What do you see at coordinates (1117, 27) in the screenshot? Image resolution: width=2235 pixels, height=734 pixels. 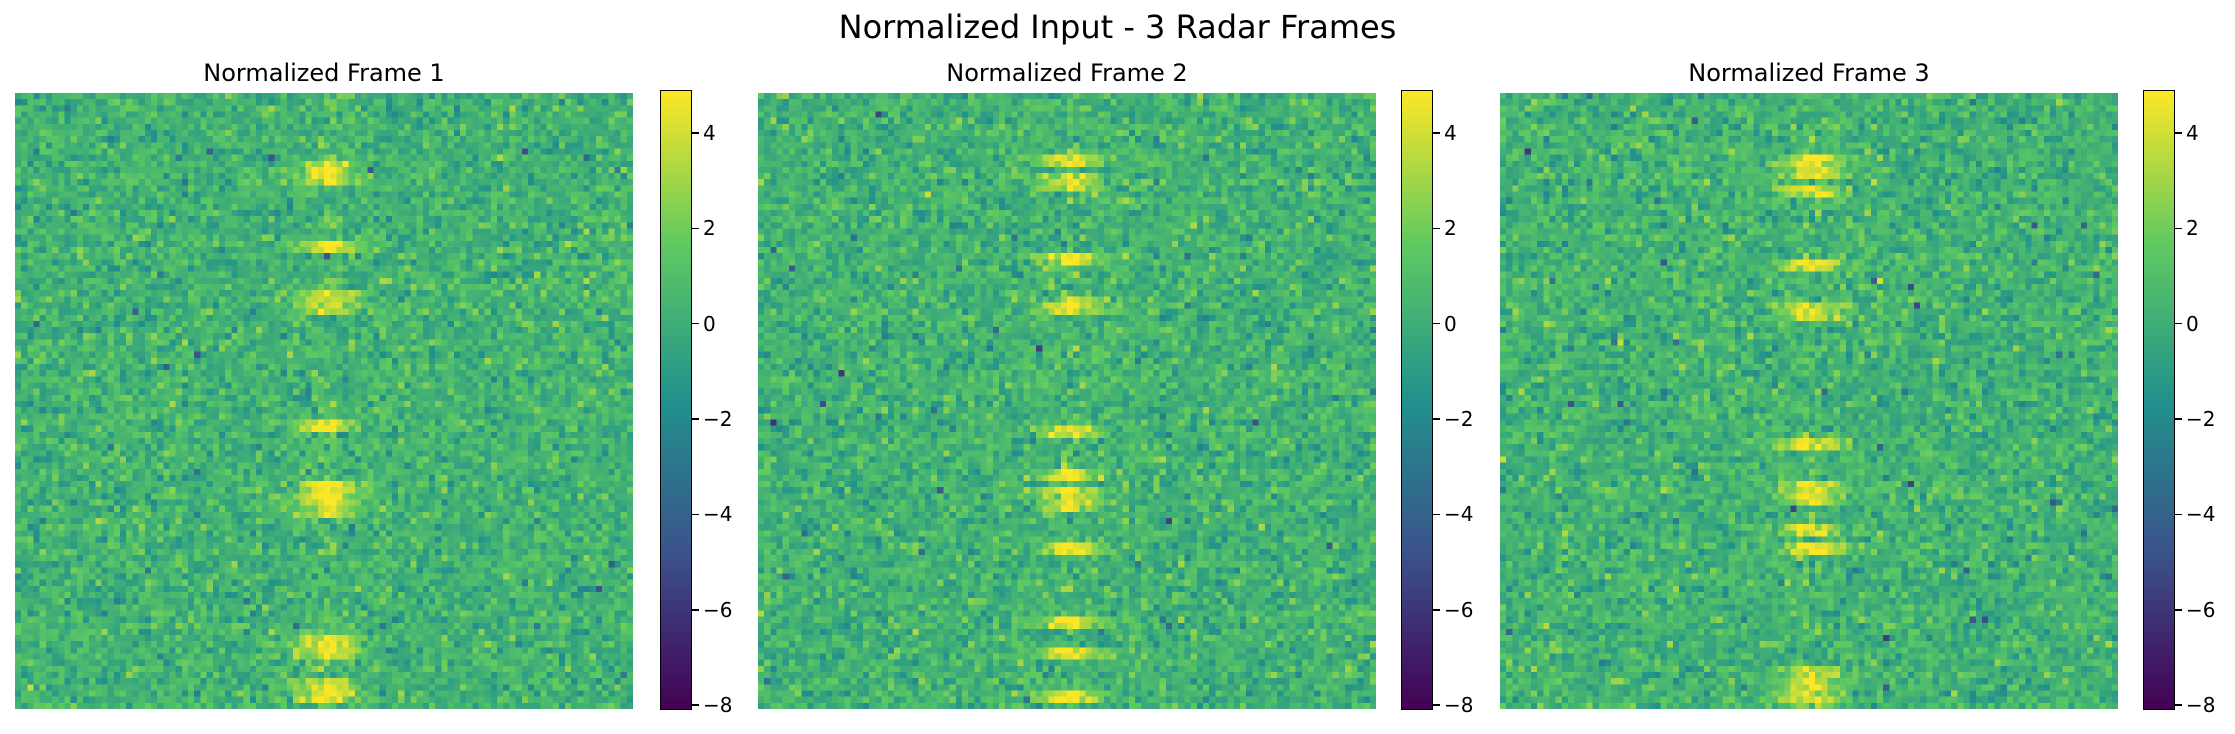 I see `figure-title: Normalized Input - 3 Radar Frames` at bounding box center [1117, 27].